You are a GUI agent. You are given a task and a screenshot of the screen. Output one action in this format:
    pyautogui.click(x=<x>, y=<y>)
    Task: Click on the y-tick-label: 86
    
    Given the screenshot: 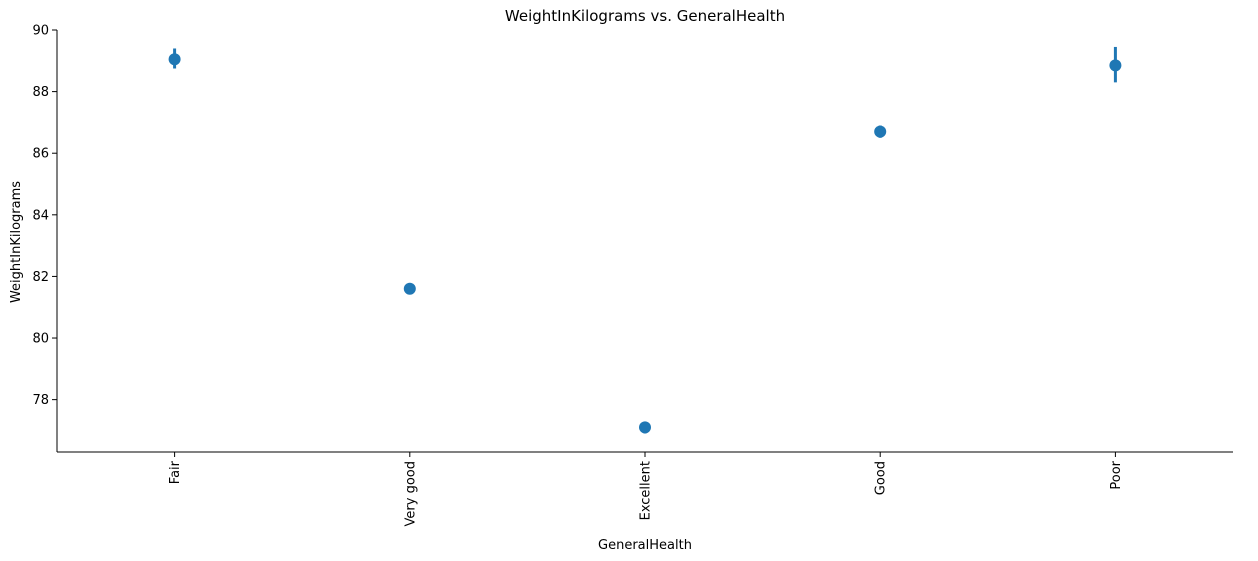 What is the action you would take?
    pyautogui.click(x=40, y=154)
    